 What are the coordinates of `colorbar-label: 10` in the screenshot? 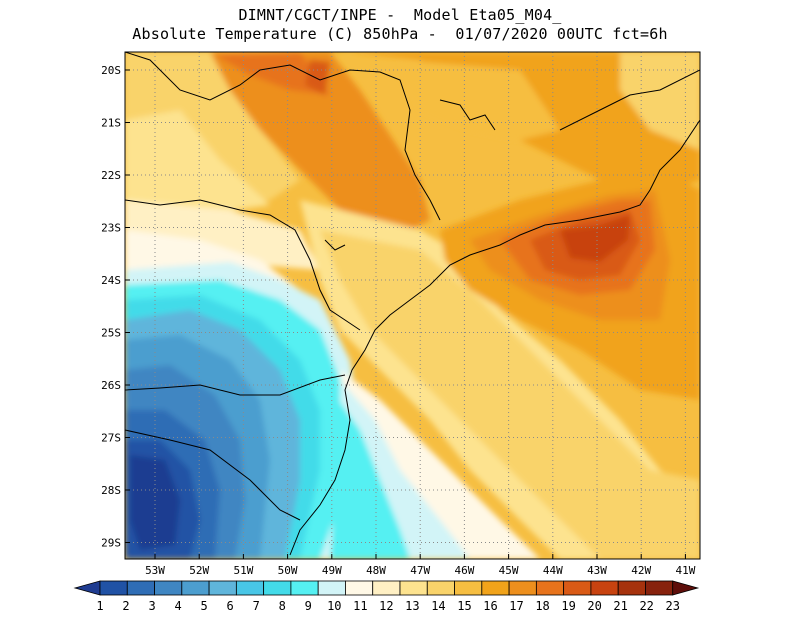 It's located at (334, 606).